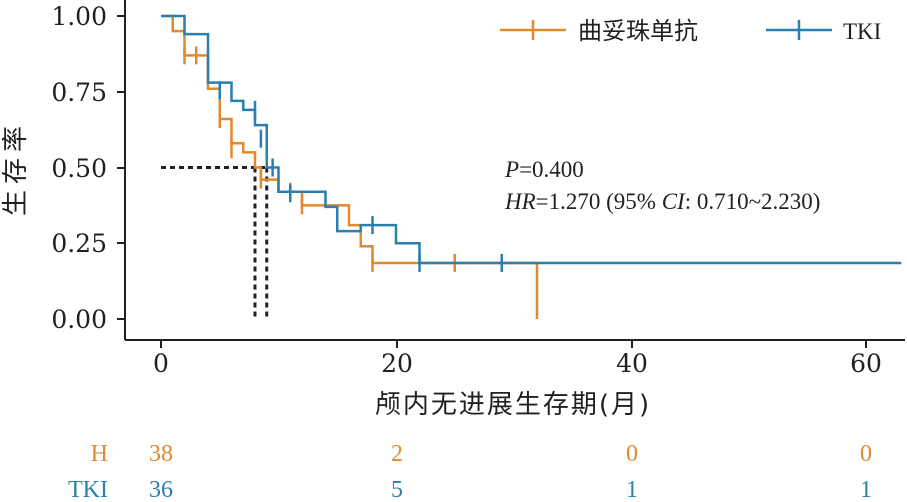 The width and height of the screenshot is (907, 502). I want to click on y-tick-label: 0.50, so click(79, 168).